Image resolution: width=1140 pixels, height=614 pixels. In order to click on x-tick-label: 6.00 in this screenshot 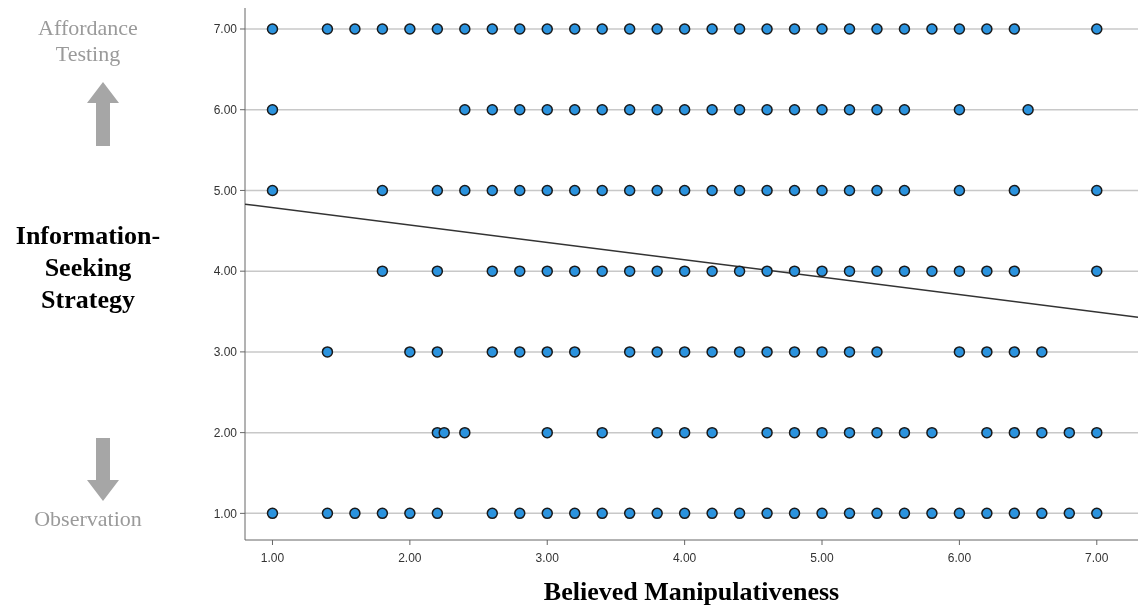, I will do `click(959, 558)`.